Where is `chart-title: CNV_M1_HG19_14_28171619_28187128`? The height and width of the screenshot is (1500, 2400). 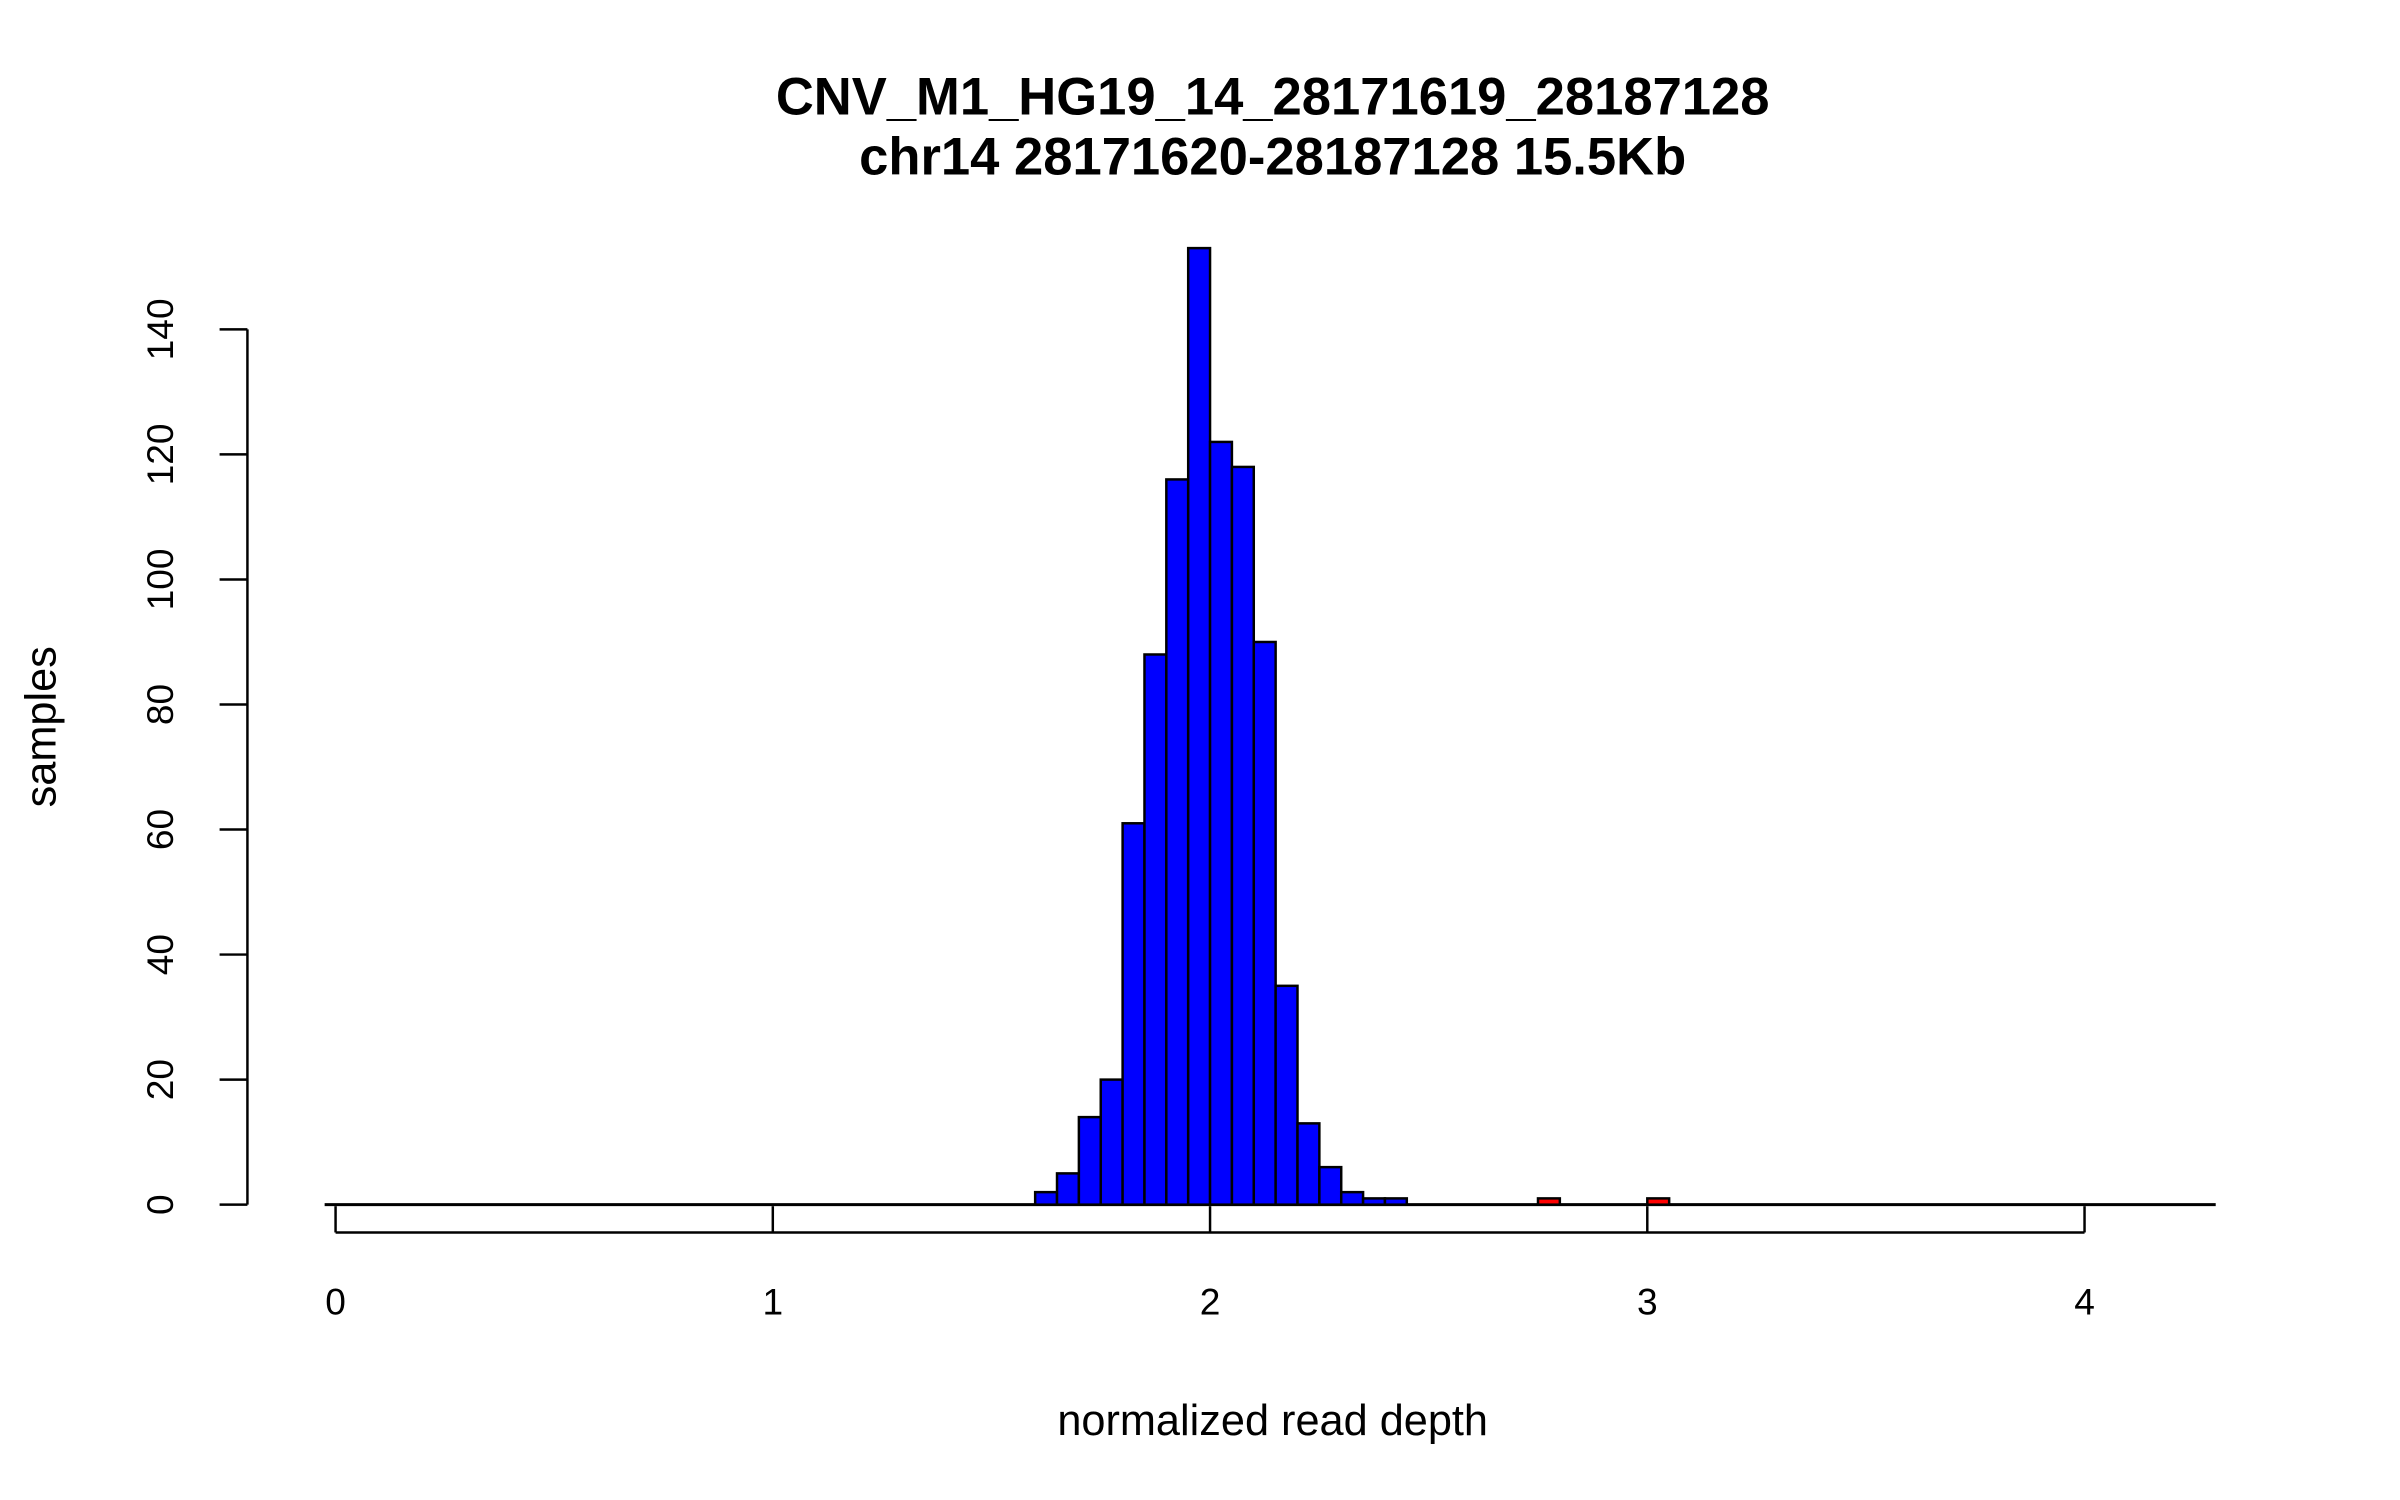 chart-title: CNV_M1_HG19_14_28171619_28187128 is located at coordinates (1273, 96).